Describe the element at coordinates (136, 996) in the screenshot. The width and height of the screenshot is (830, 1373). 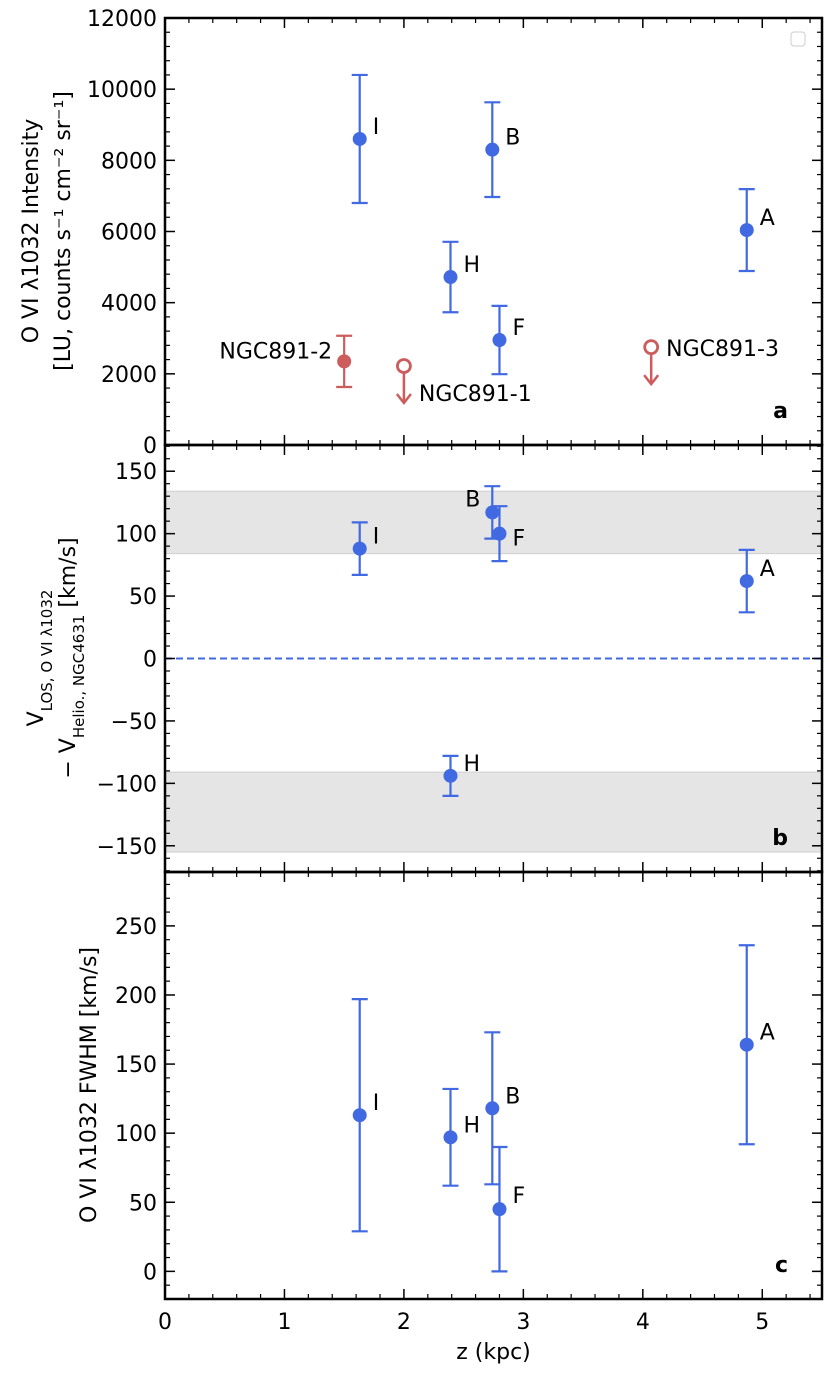
I see `y-tick-label: 200` at that location.